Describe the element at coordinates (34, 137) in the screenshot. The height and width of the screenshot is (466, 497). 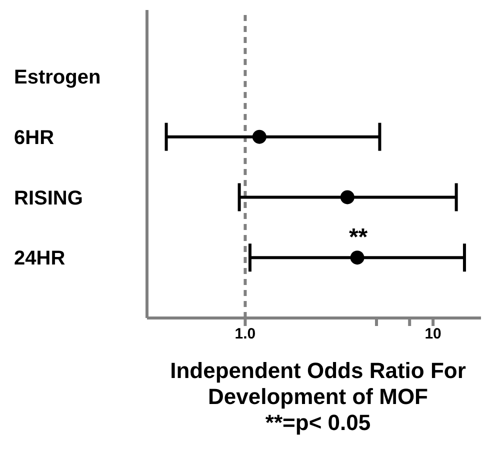
I see `y-tick-label: 6HR` at that location.